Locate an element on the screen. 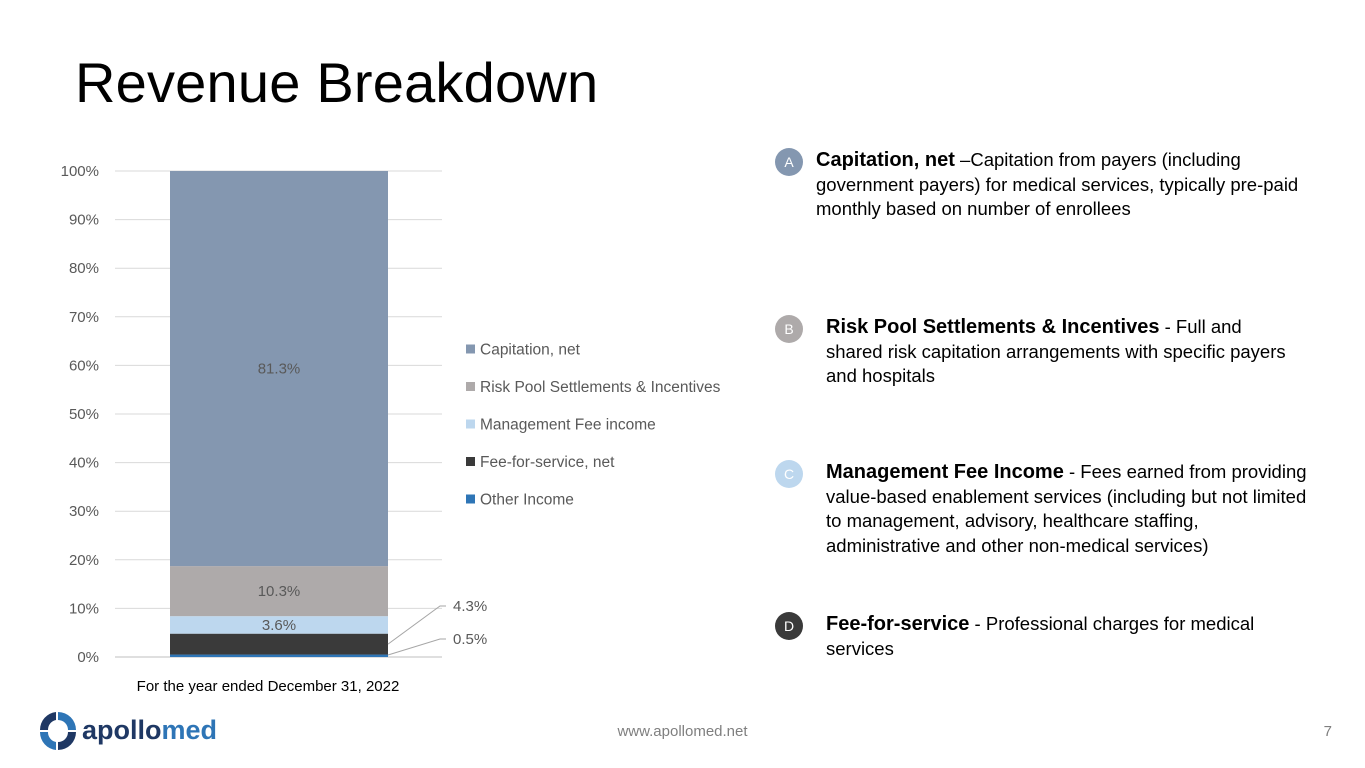 The image size is (1365, 768). y-tick-label: 30% is located at coordinates (84, 511).